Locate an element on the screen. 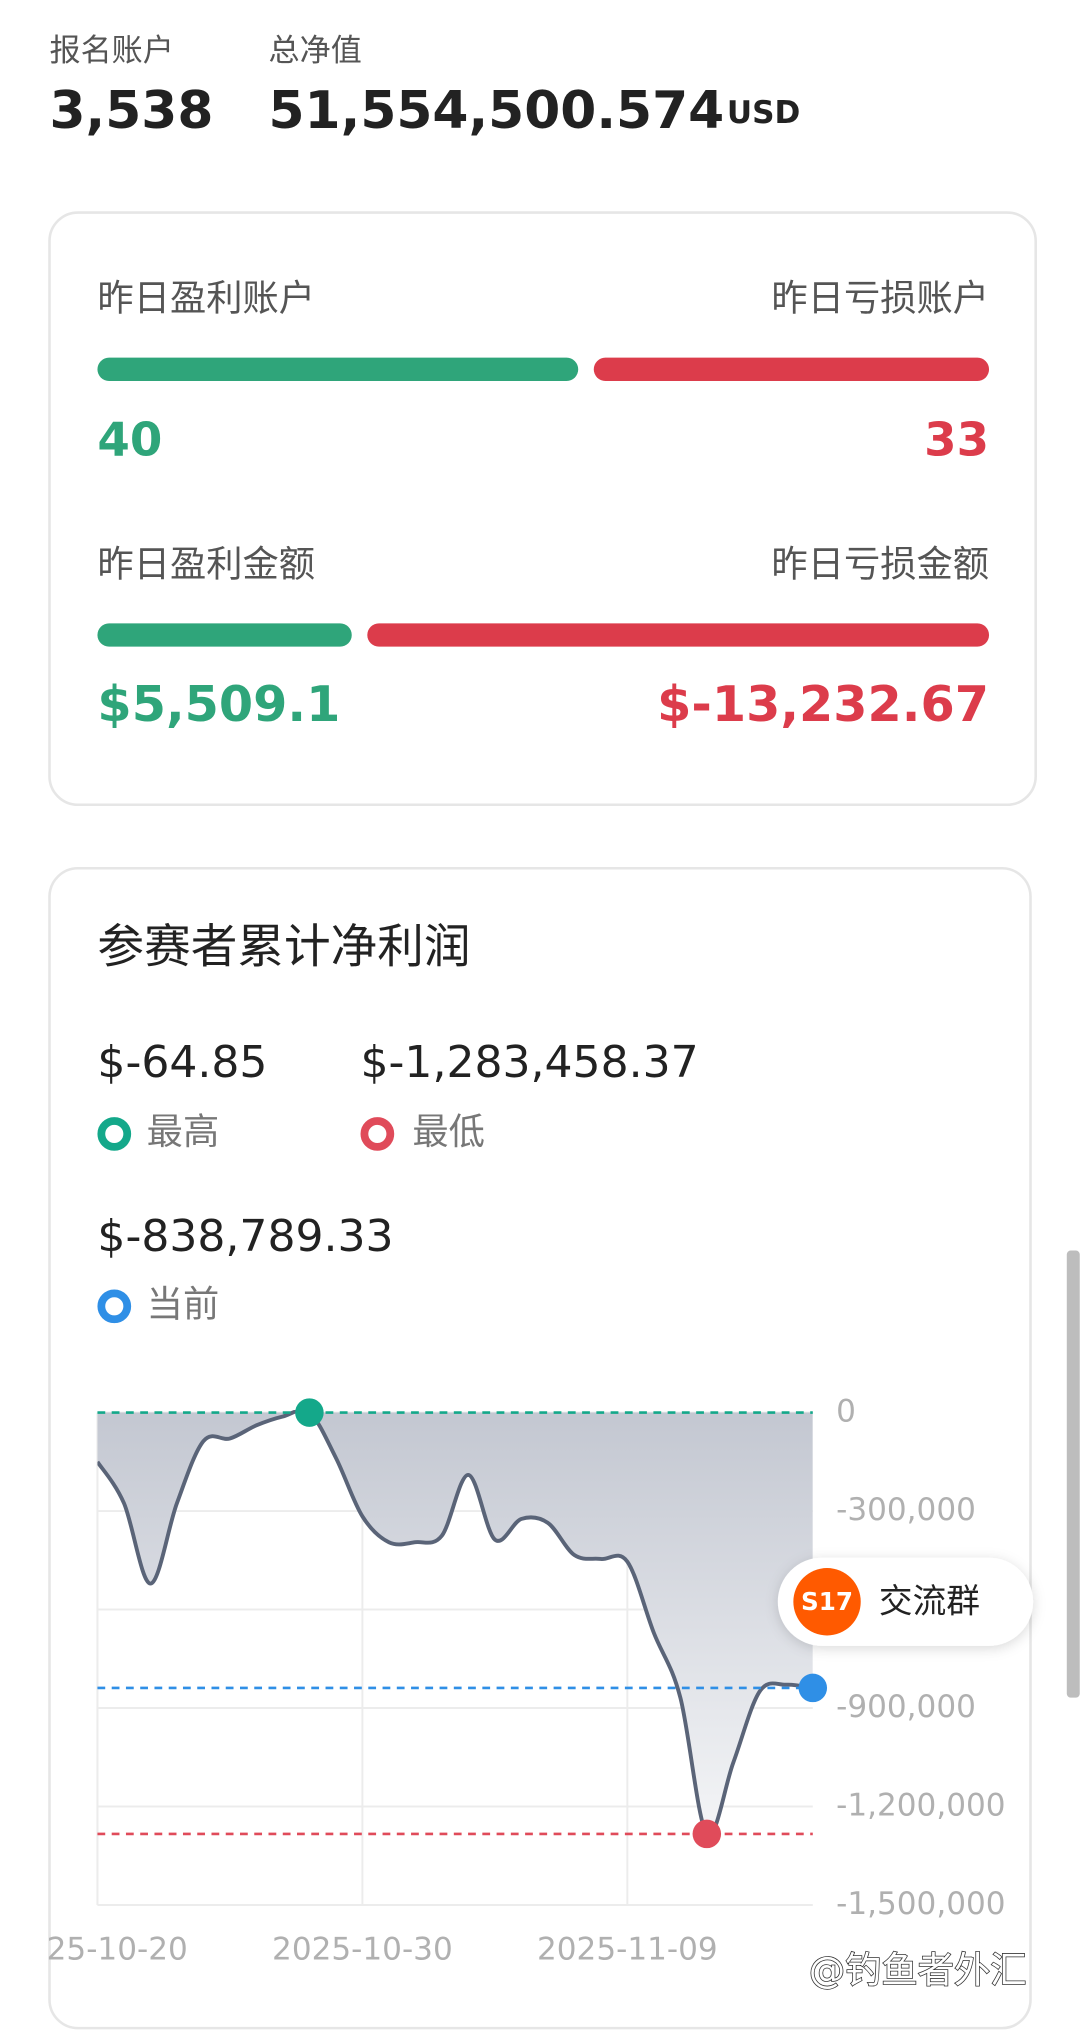 Image resolution: width=1080 pixels, height=2032 pixels. nav-label: 总净值 is located at coordinates (315, 51).